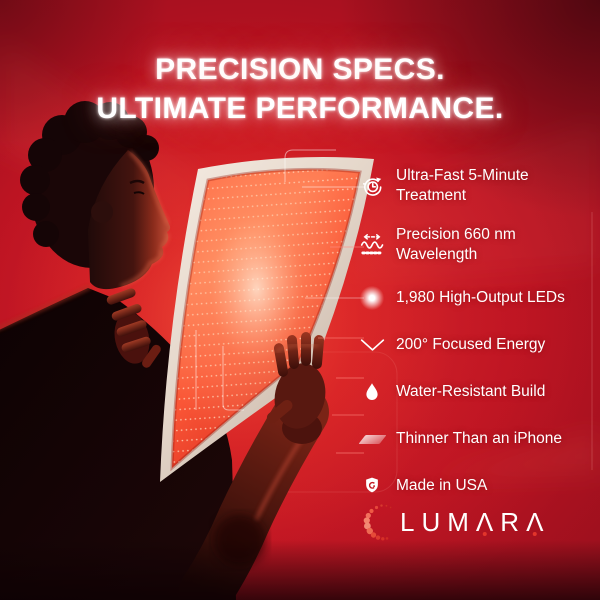 This screenshot has width=600, height=600. What do you see at coordinates (479, 438) in the screenshot?
I see `spec-label: Thinner Than an iPhone` at bounding box center [479, 438].